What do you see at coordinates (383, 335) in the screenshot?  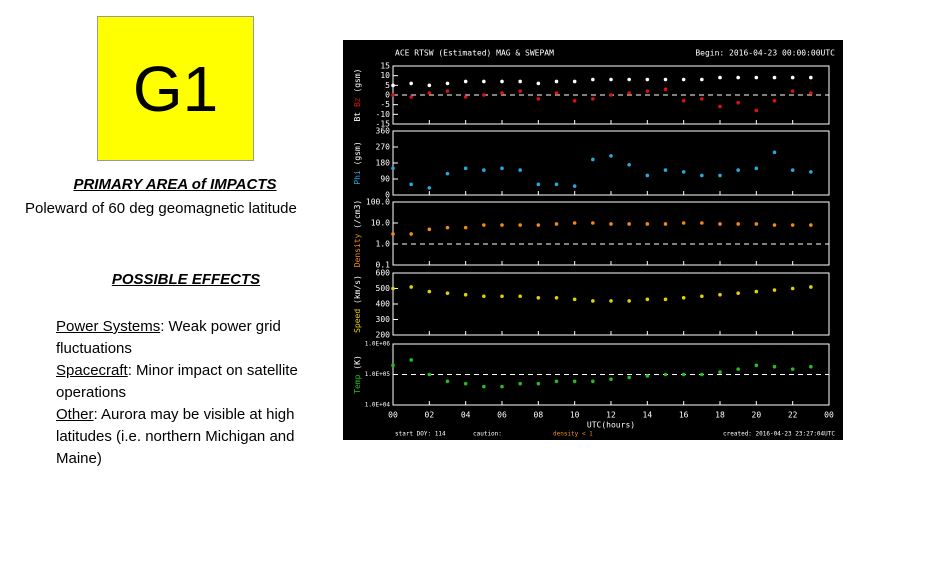 I see `y-tick-label: 200` at bounding box center [383, 335].